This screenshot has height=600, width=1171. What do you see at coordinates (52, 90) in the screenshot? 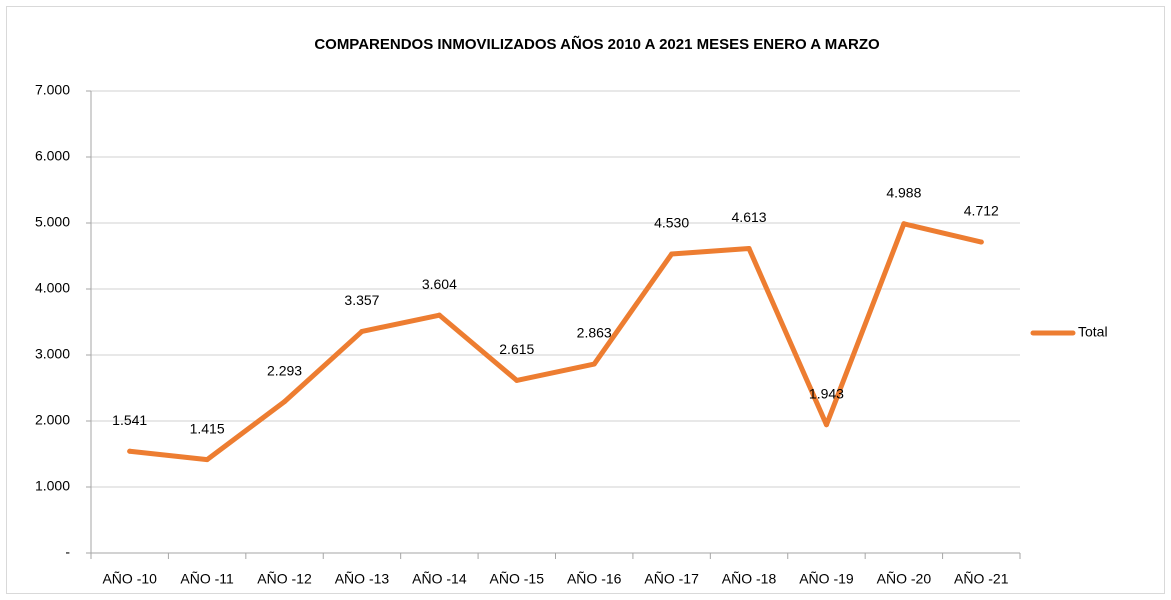
I see `y-tick-label: 7.000` at bounding box center [52, 90].